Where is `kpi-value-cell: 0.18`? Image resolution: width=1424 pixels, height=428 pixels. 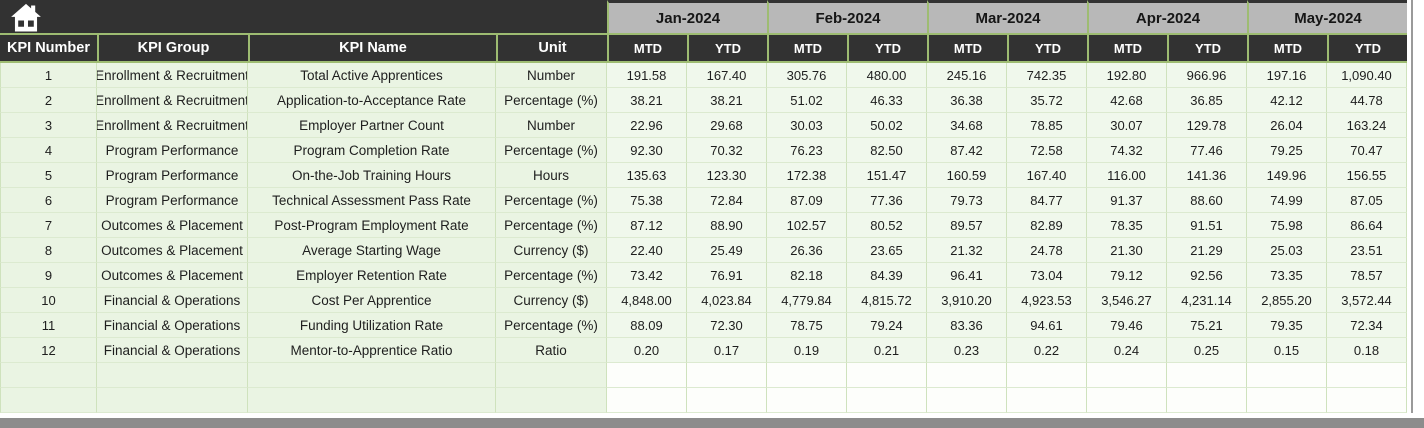
kpi-value-cell: 0.18 is located at coordinates (1367, 350).